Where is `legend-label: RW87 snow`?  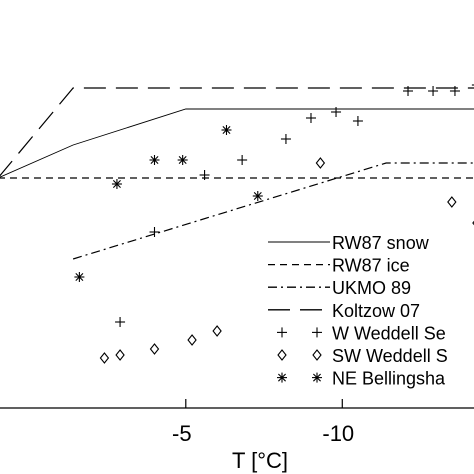 legend-label: RW87 snow is located at coordinates (381, 243).